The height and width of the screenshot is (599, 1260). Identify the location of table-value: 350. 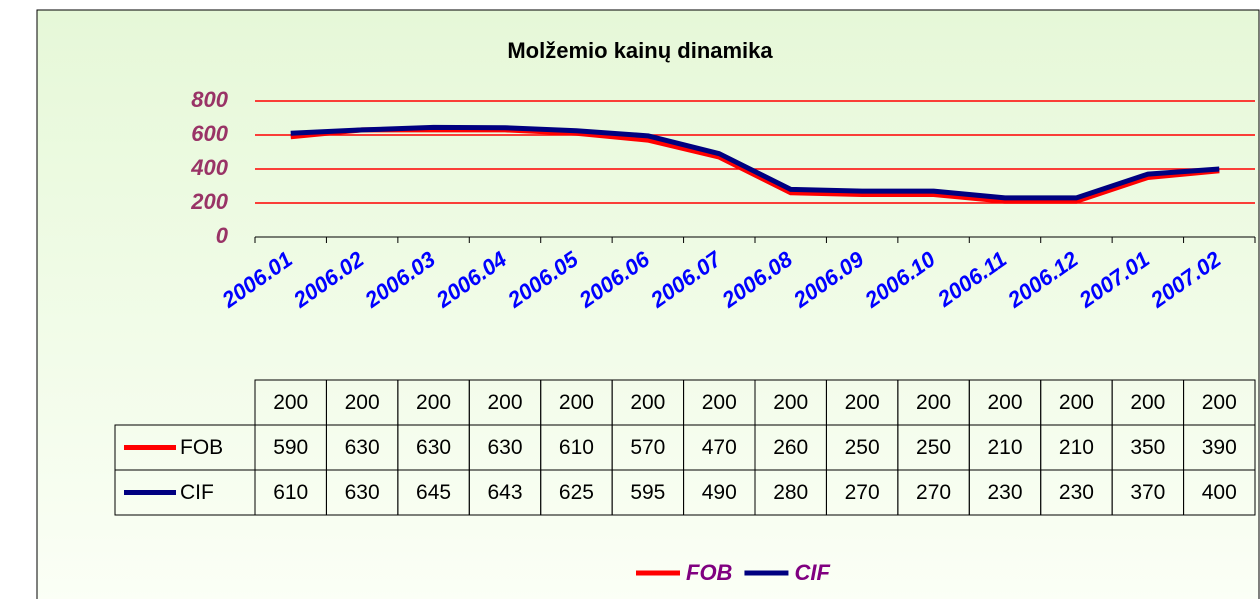
(1147, 447).